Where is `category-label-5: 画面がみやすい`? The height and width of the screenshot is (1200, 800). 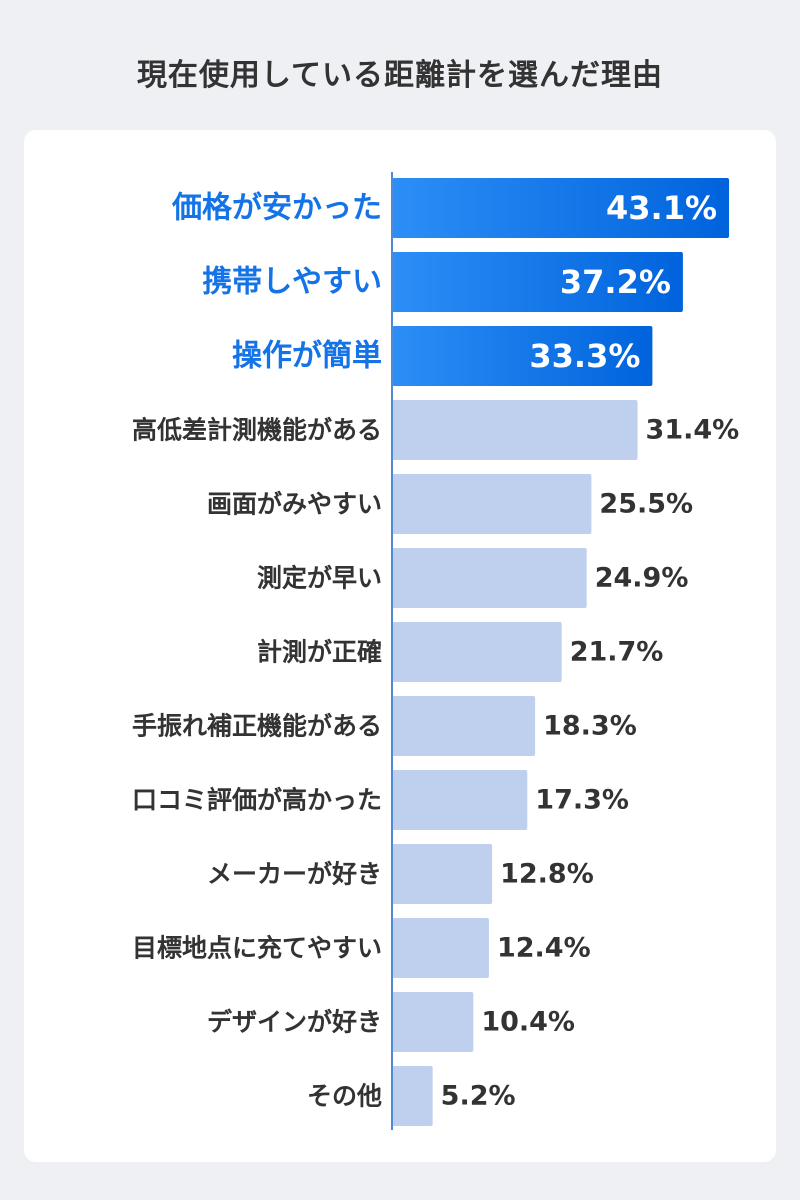 category-label-5: 画面がみやすい is located at coordinates (294, 504).